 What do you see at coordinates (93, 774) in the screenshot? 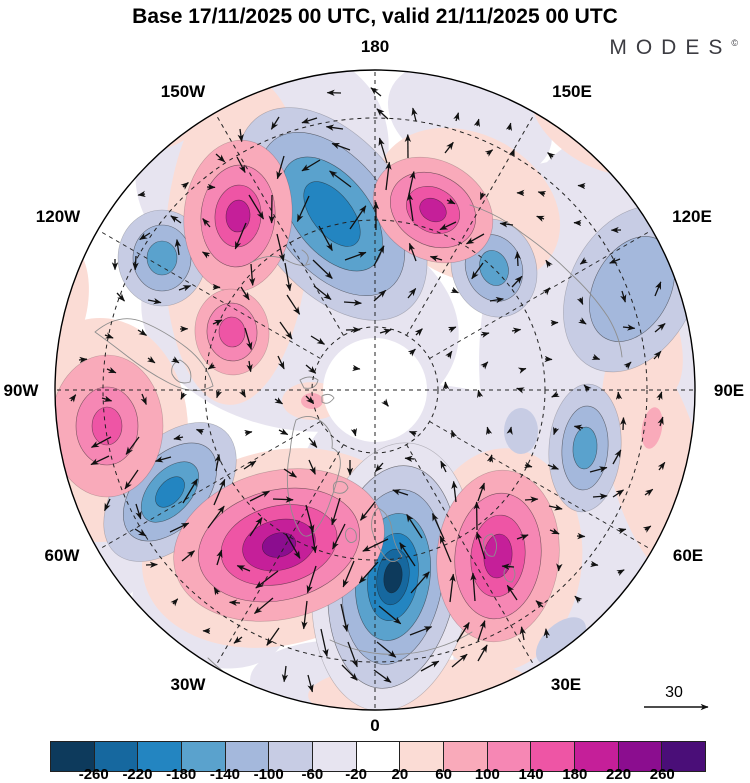
I see `colorbar-tick-label: -260` at bounding box center [93, 774].